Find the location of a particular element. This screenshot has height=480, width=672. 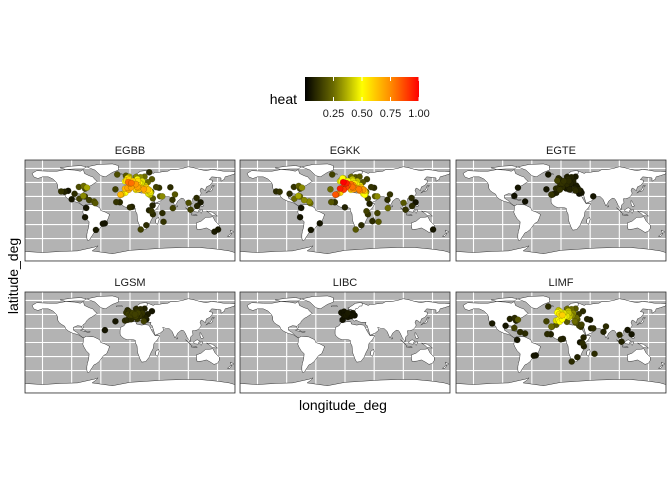

facet-strip-label: EGKK is located at coordinates (345, 151).